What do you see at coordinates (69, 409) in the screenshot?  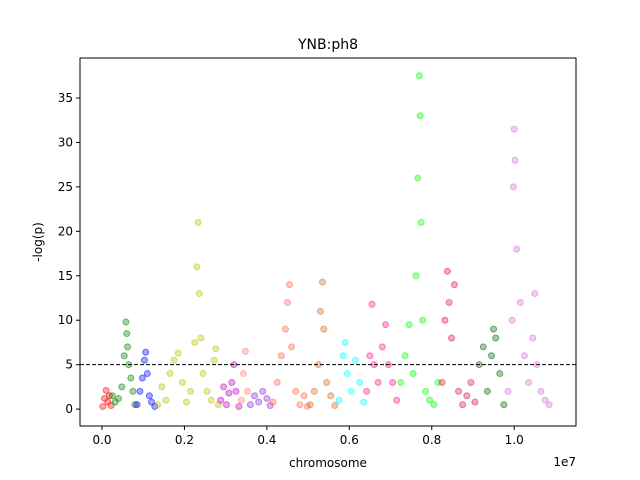 I see `y-tick-label: 0` at bounding box center [69, 409].